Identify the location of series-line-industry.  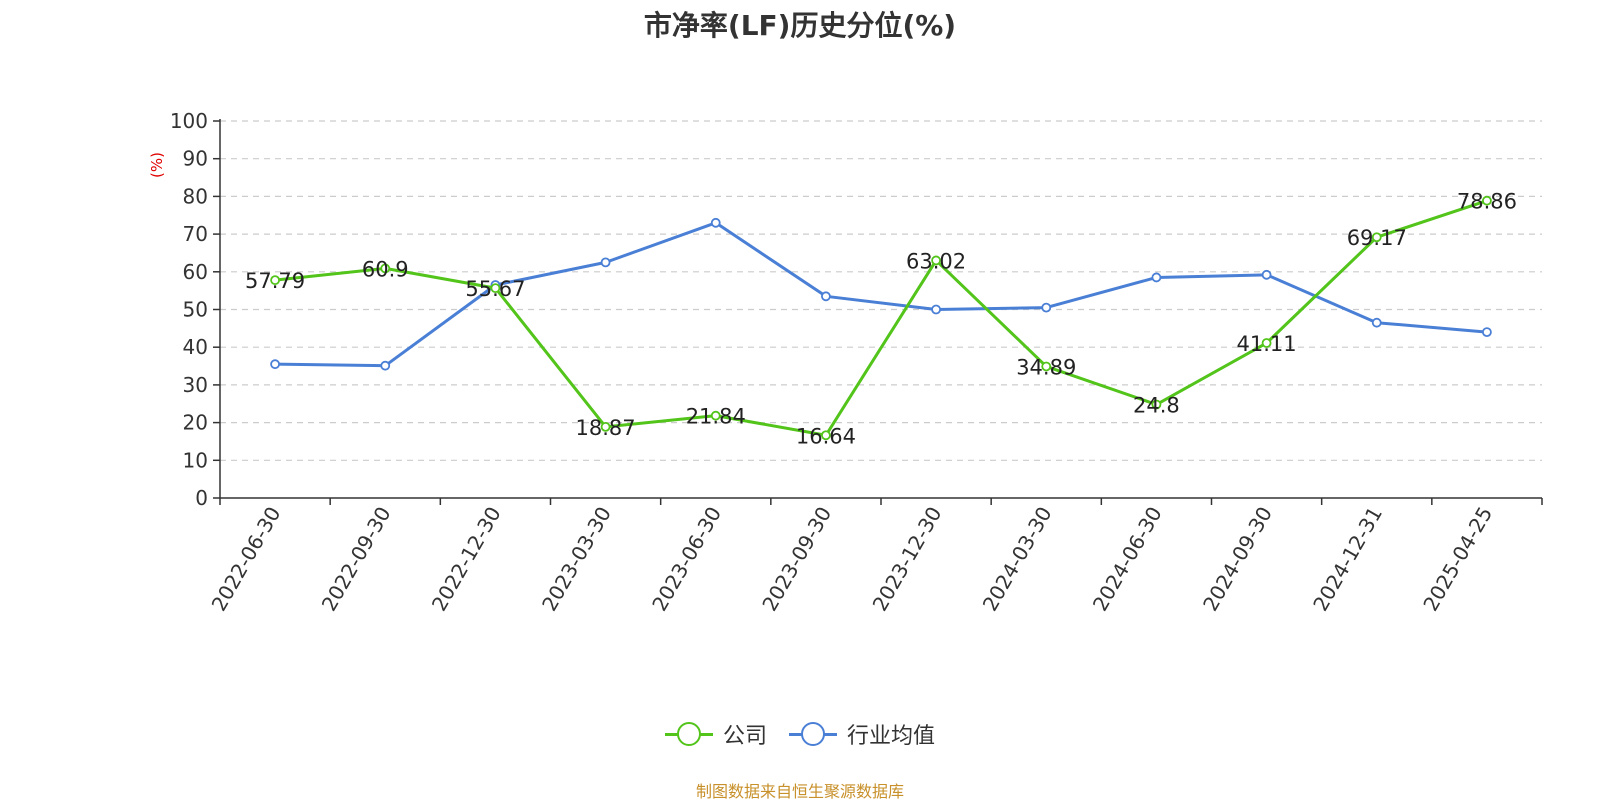
(881, 294).